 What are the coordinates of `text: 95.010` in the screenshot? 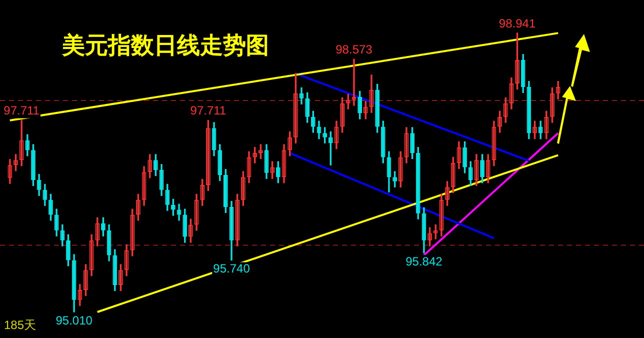 It's located at (74, 320).